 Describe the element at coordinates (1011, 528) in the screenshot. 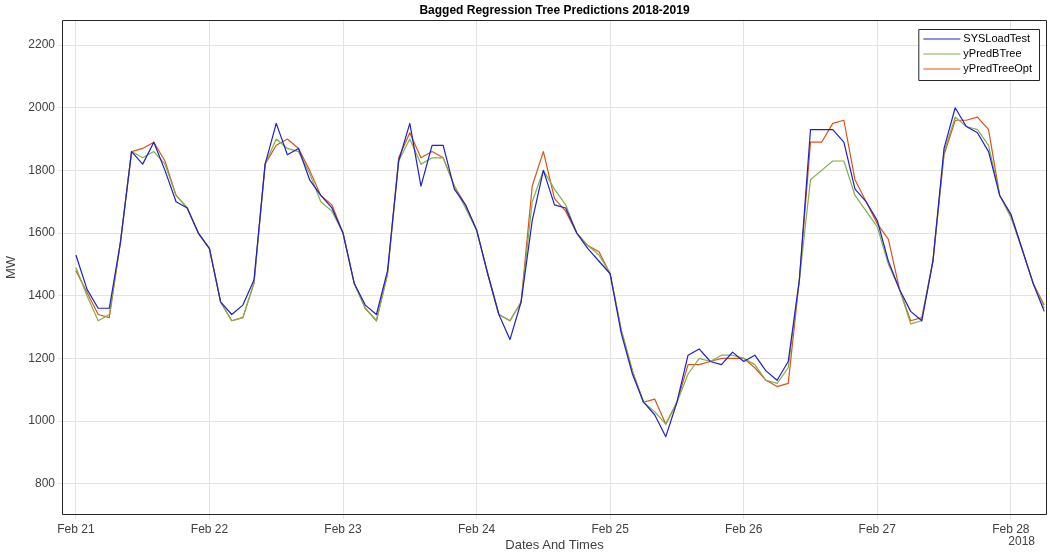

I see `x-tick-label: Feb 28` at that location.